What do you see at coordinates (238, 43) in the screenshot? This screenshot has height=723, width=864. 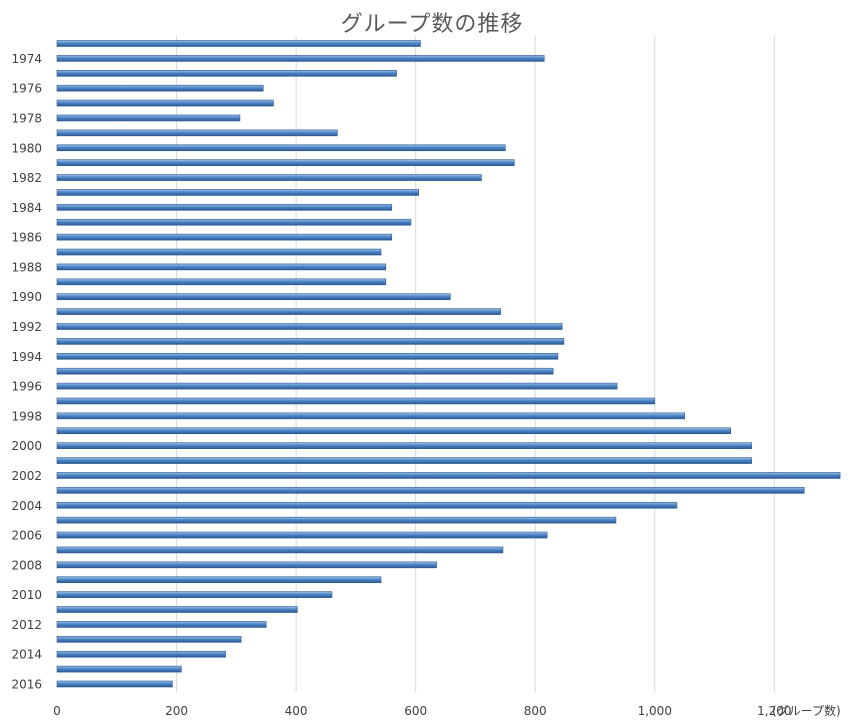 I see `bar-1973` at bounding box center [238, 43].